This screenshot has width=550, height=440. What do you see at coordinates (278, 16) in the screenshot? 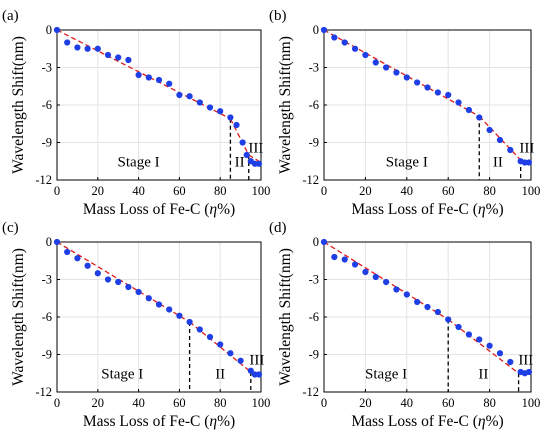
I see `panel-label: (b)` at bounding box center [278, 16].